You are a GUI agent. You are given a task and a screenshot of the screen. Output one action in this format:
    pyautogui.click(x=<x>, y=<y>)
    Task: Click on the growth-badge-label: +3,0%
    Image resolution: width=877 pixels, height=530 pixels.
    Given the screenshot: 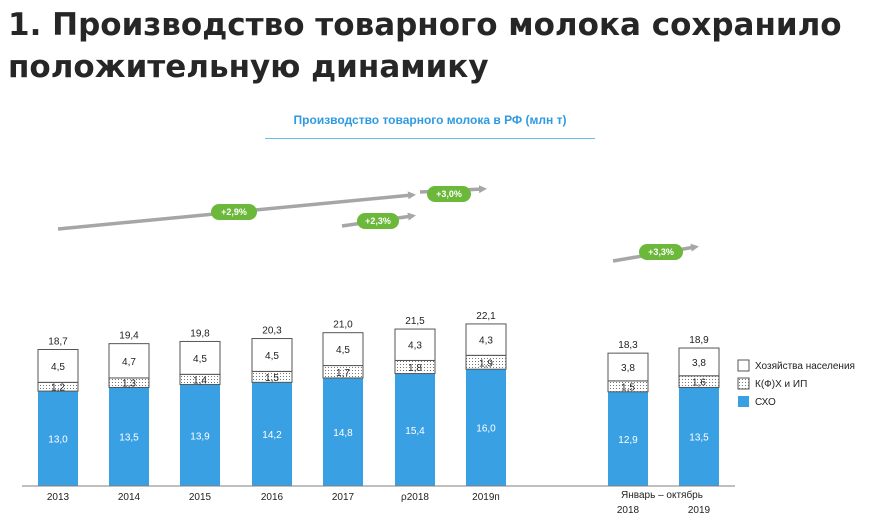 What is the action you would take?
    pyautogui.click(x=449, y=194)
    